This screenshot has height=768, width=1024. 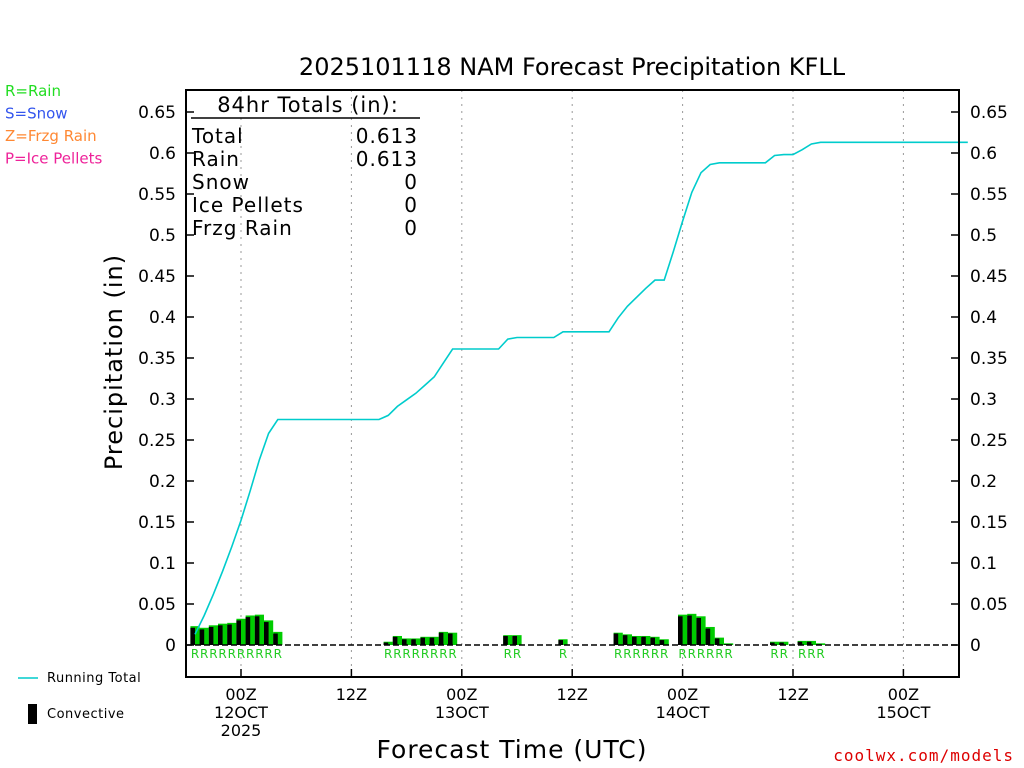 I want to click on y-tick-label-right: 0.55, so click(x=989, y=195).